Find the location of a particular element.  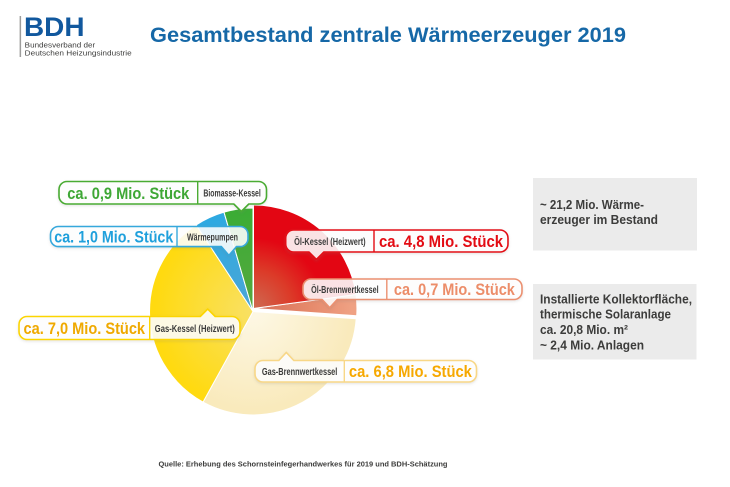

svg-text: Öl-Brennwertkessel is located at coordinates (345, 289).